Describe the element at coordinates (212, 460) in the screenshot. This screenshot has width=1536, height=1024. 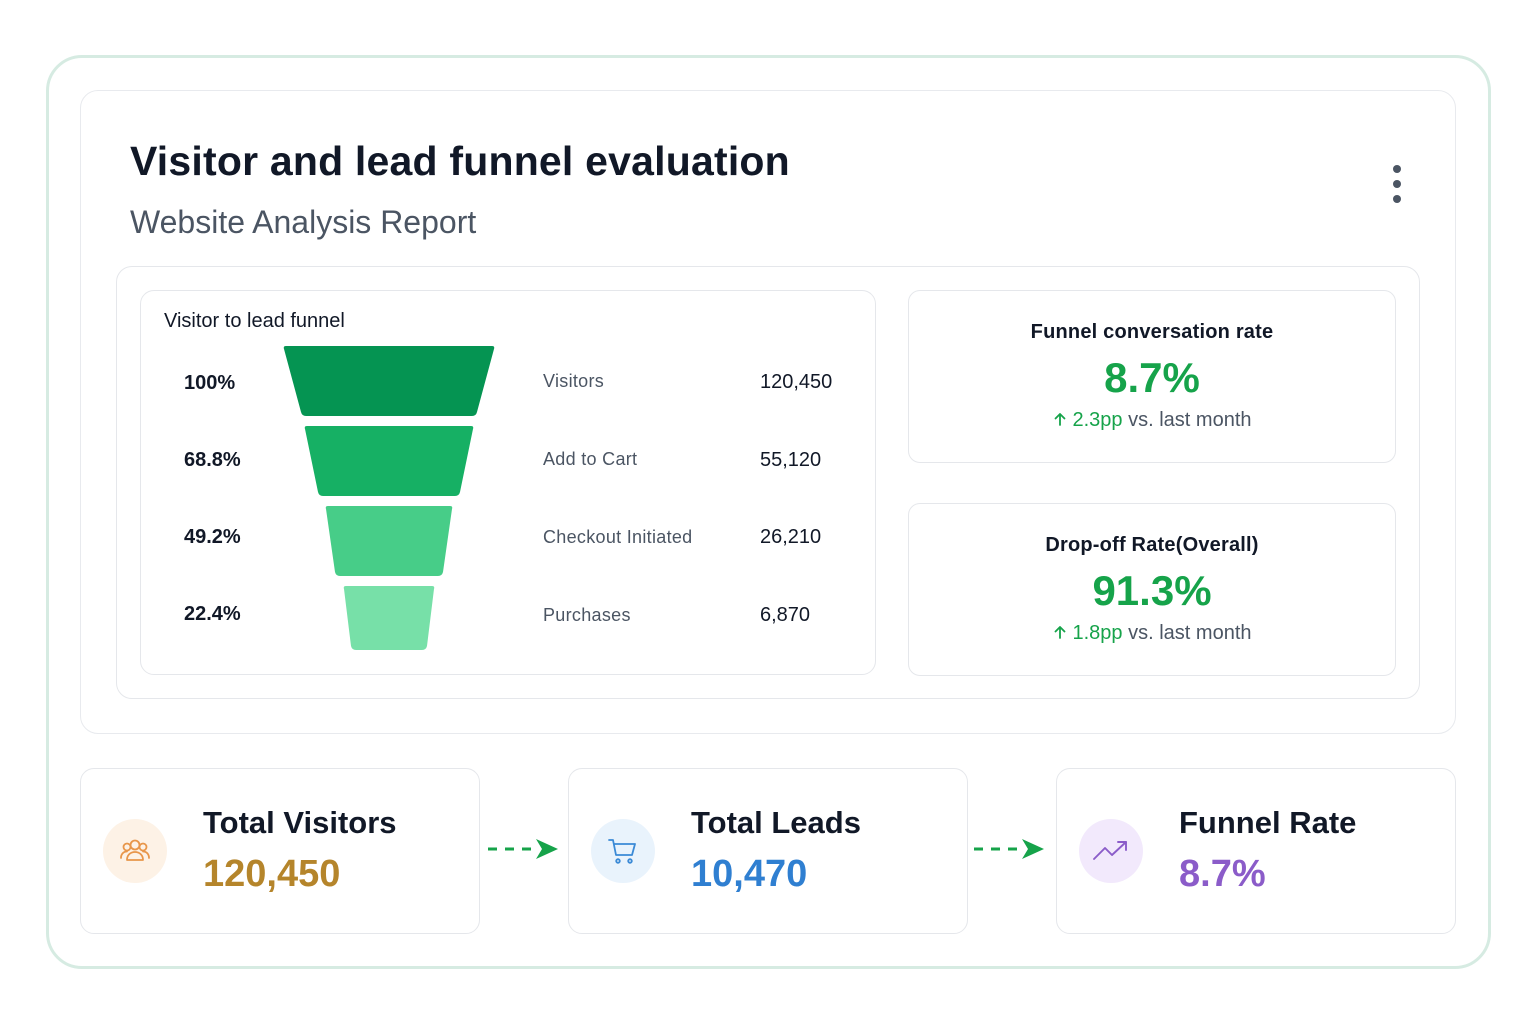
I see `funnel-percent: 68.8%` at that location.